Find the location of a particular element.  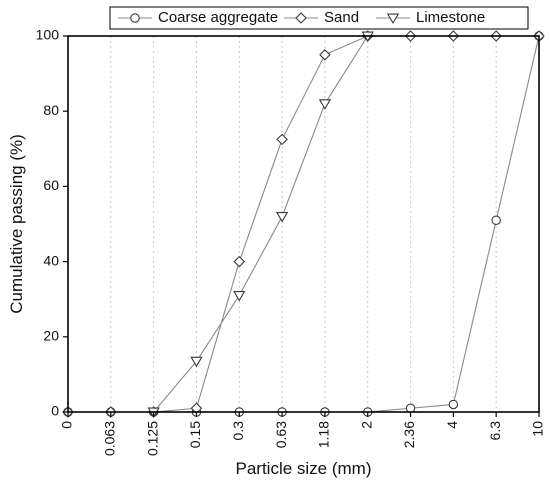

x-tick-label: 2 is located at coordinates (366, 425).